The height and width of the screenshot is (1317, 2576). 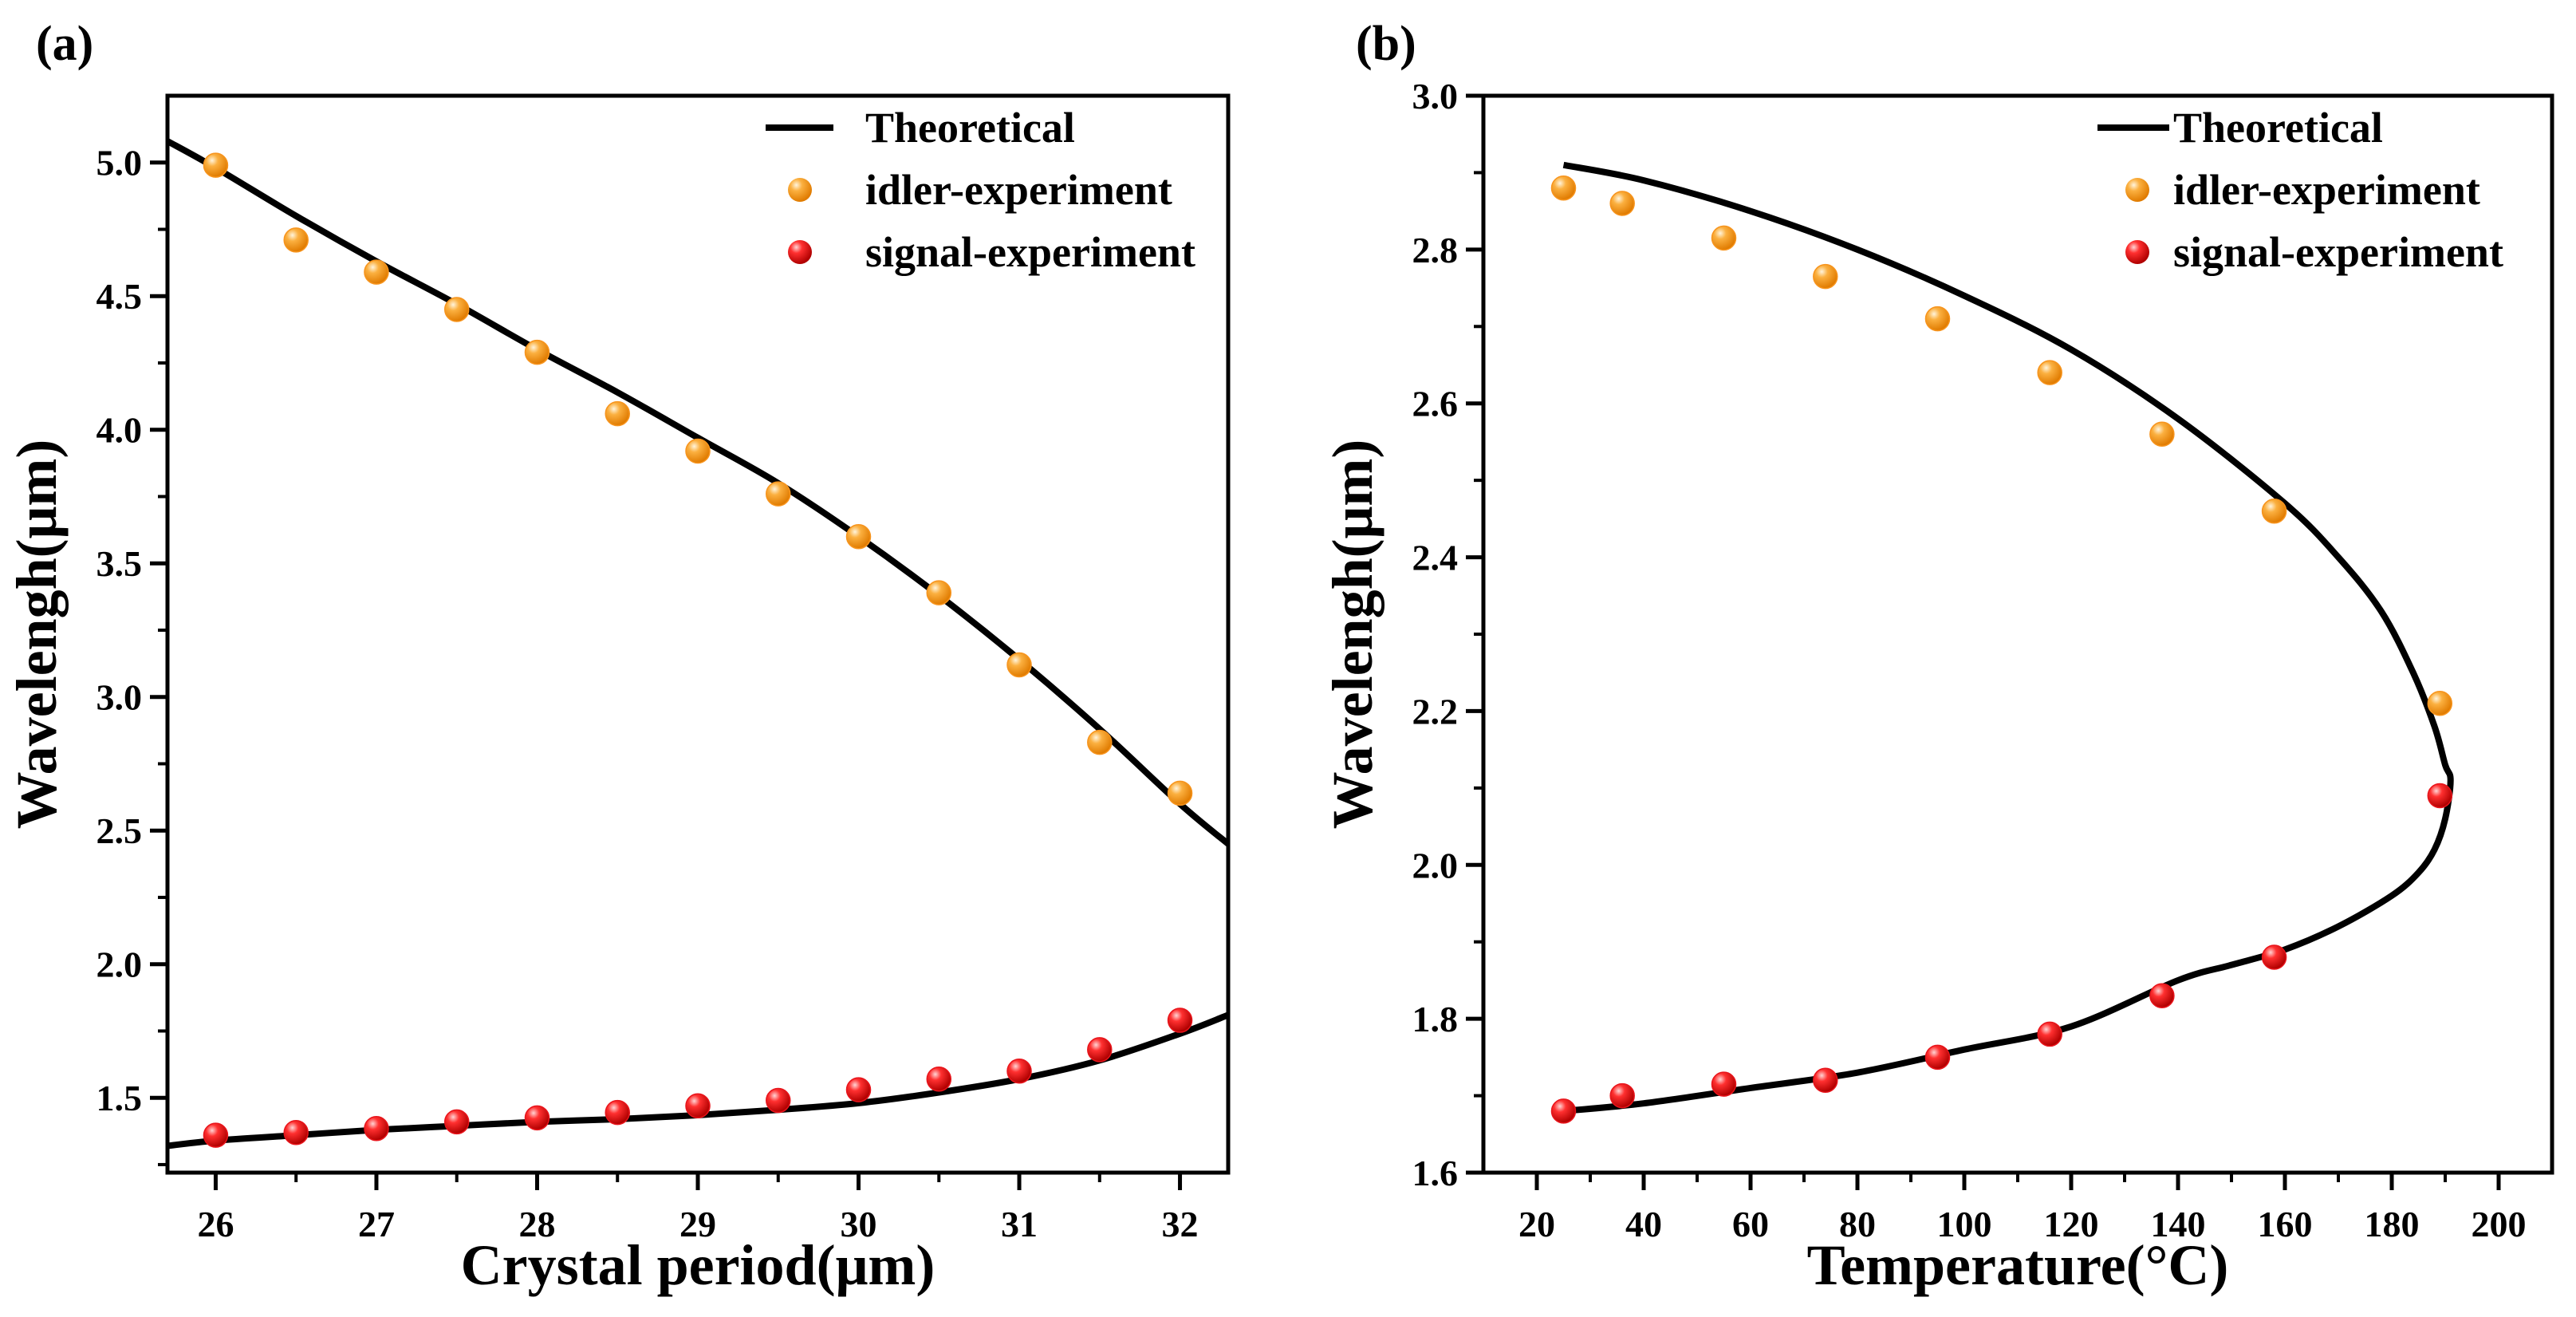 I want to click on y-tick-label: 1.8, so click(x=1435, y=1019).